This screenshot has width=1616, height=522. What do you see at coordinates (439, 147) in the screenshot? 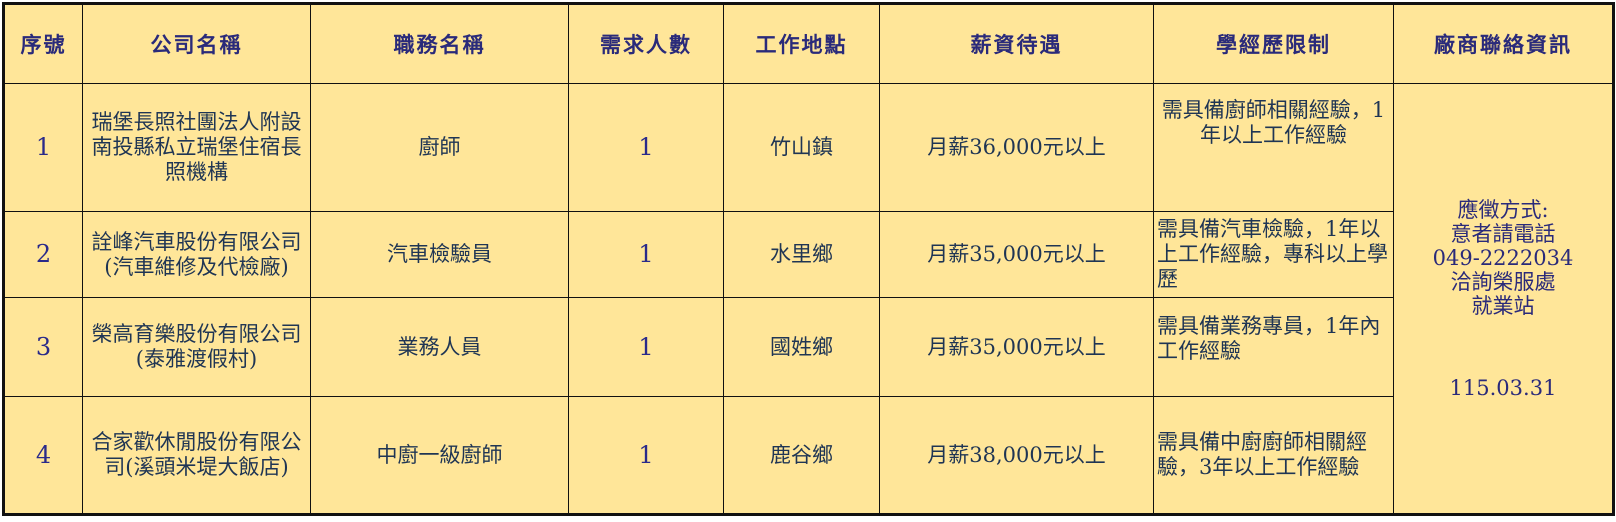
I see `row-job: 廚師` at bounding box center [439, 147].